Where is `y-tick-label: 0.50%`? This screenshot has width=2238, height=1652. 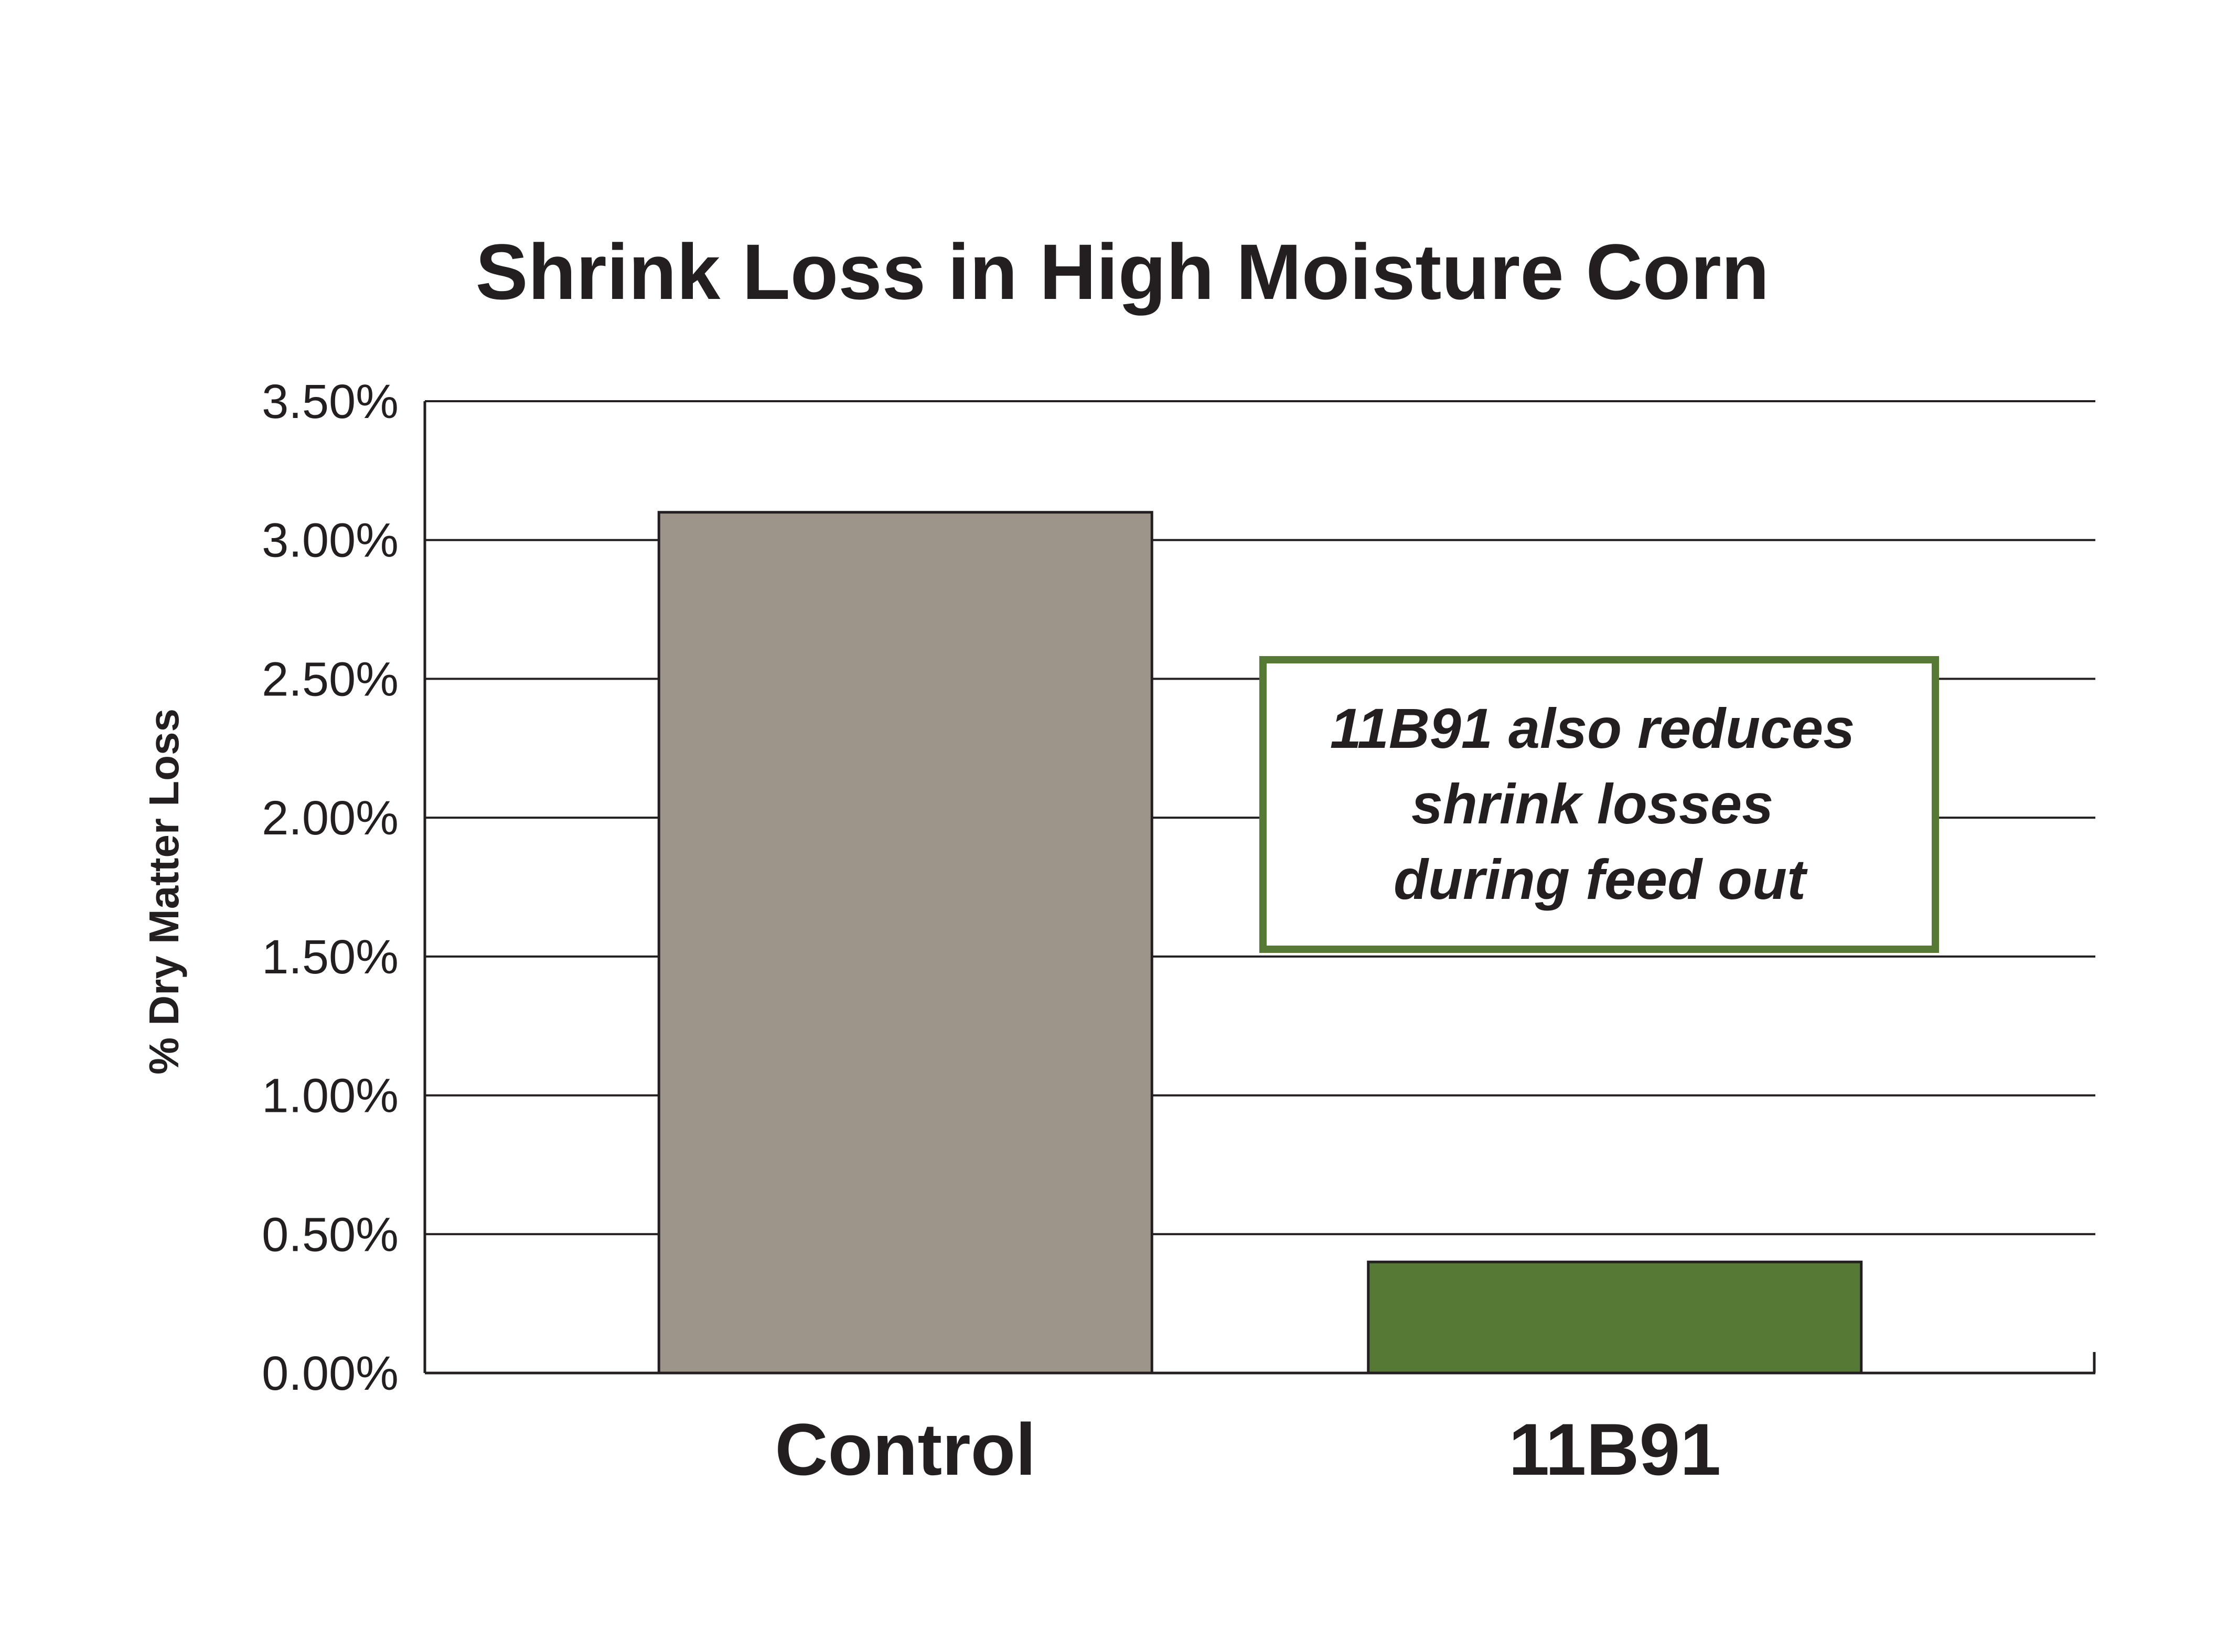
y-tick-label: 0.50% is located at coordinates (330, 1235).